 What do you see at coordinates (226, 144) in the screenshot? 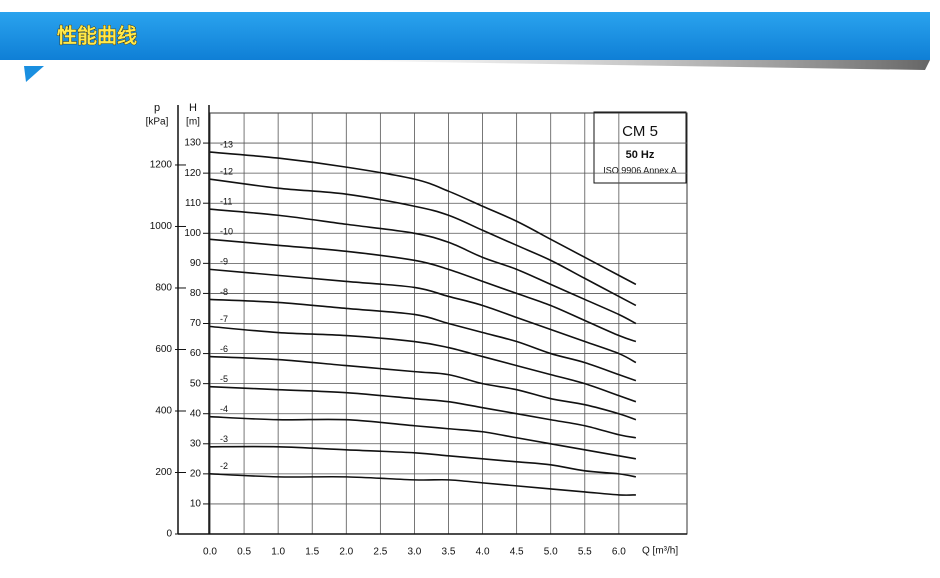
I see `curve-label: -13` at bounding box center [226, 144].